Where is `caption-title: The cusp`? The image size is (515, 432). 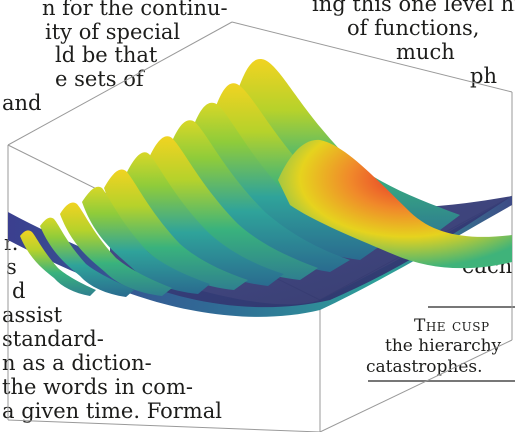
caption-title: The cusp is located at coordinates (452, 326).